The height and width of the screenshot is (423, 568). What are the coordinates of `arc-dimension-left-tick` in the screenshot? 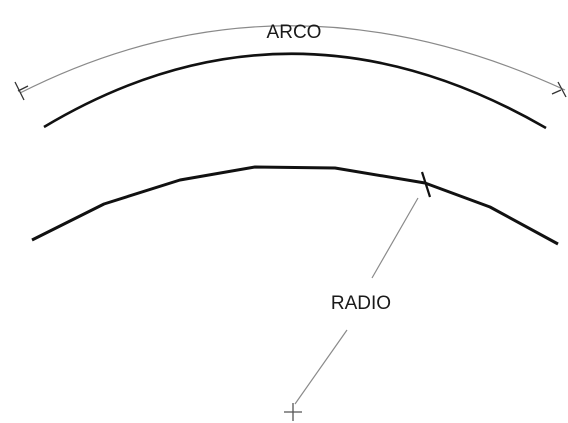 It's located at (21, 91).